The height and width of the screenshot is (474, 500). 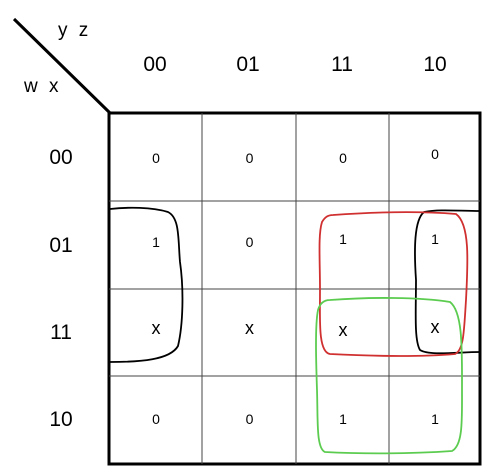 What do you see at coordinates (389, 376) in the screenshot?
I see `group-green` at bounding box center [389, 376].